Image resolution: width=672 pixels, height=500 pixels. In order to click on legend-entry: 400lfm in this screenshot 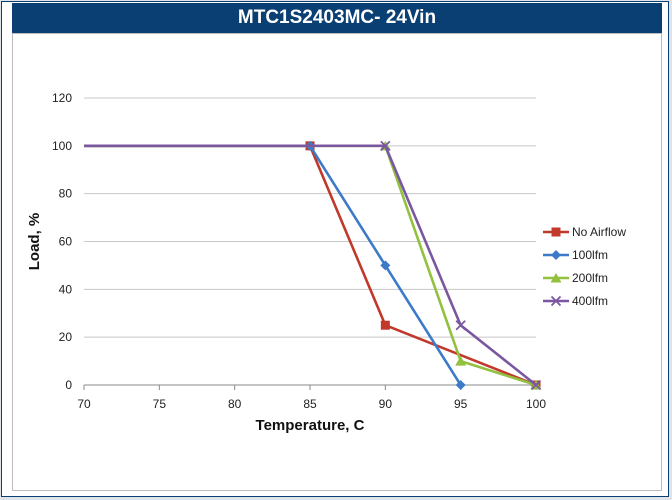, I will do `click(575, 301)`.